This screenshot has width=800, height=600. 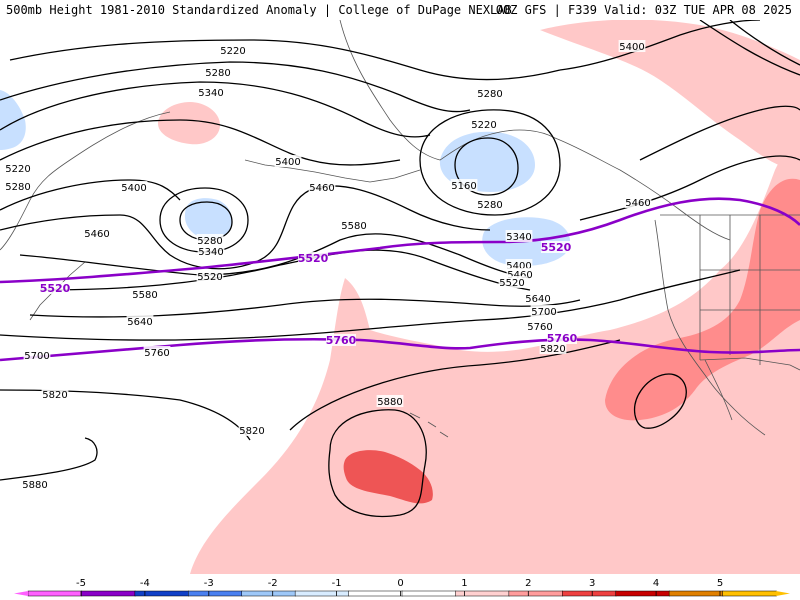 I want to click on legend-left-arrow, so click(x=21, y=593).